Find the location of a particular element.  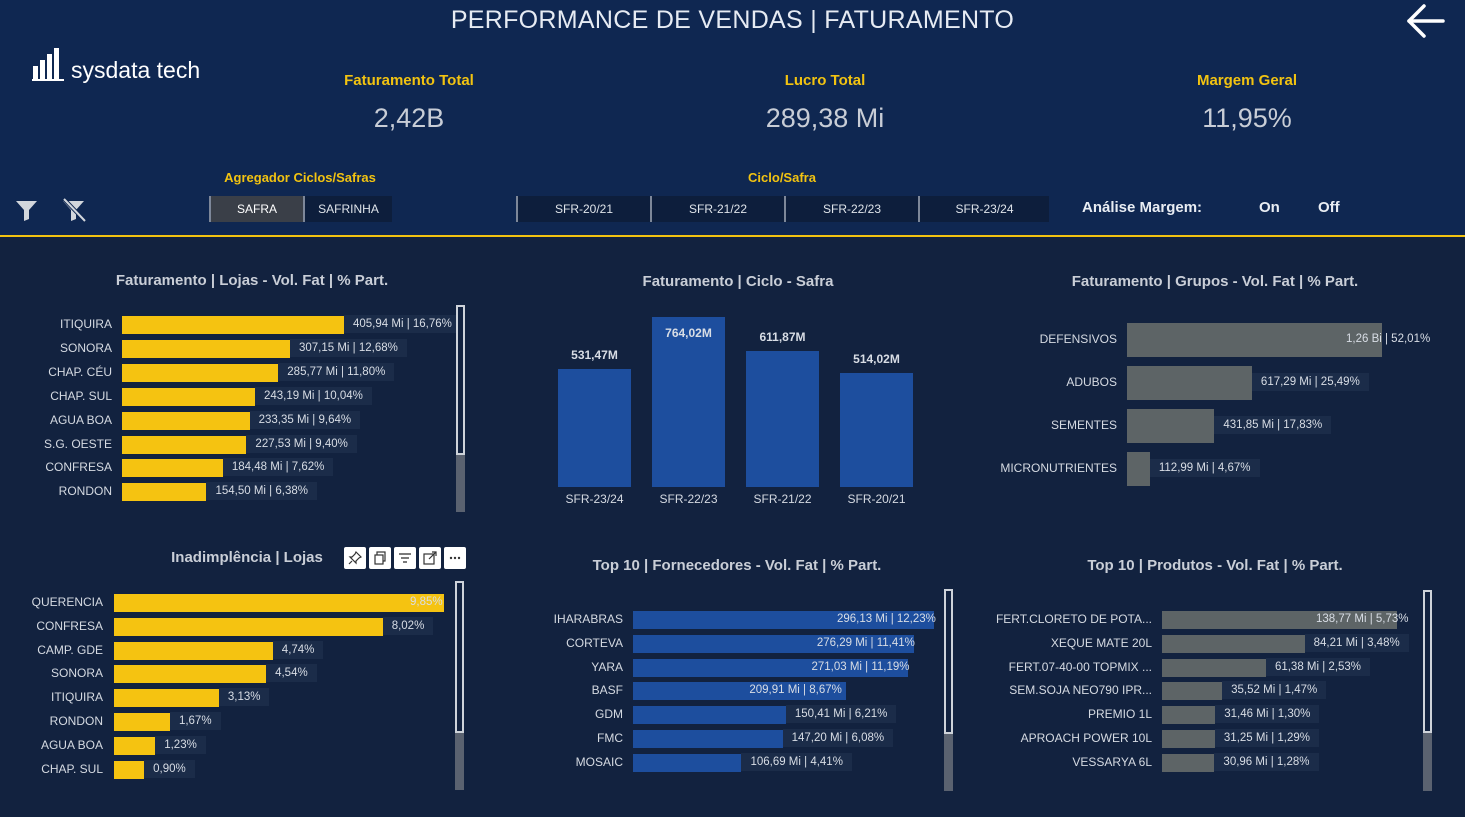

filter-clear-icon is located at coordinates (74, 210).